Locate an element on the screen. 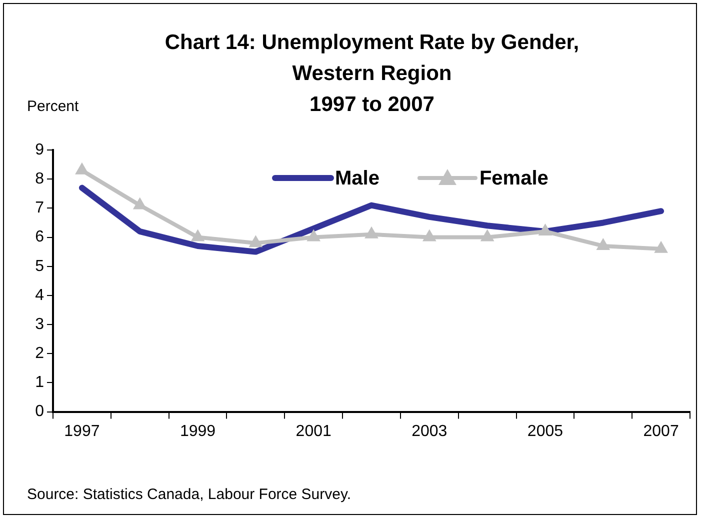 This screenshot has width=705, height=519. x-tick-label: 2007 is located at coordinates (661, 431).